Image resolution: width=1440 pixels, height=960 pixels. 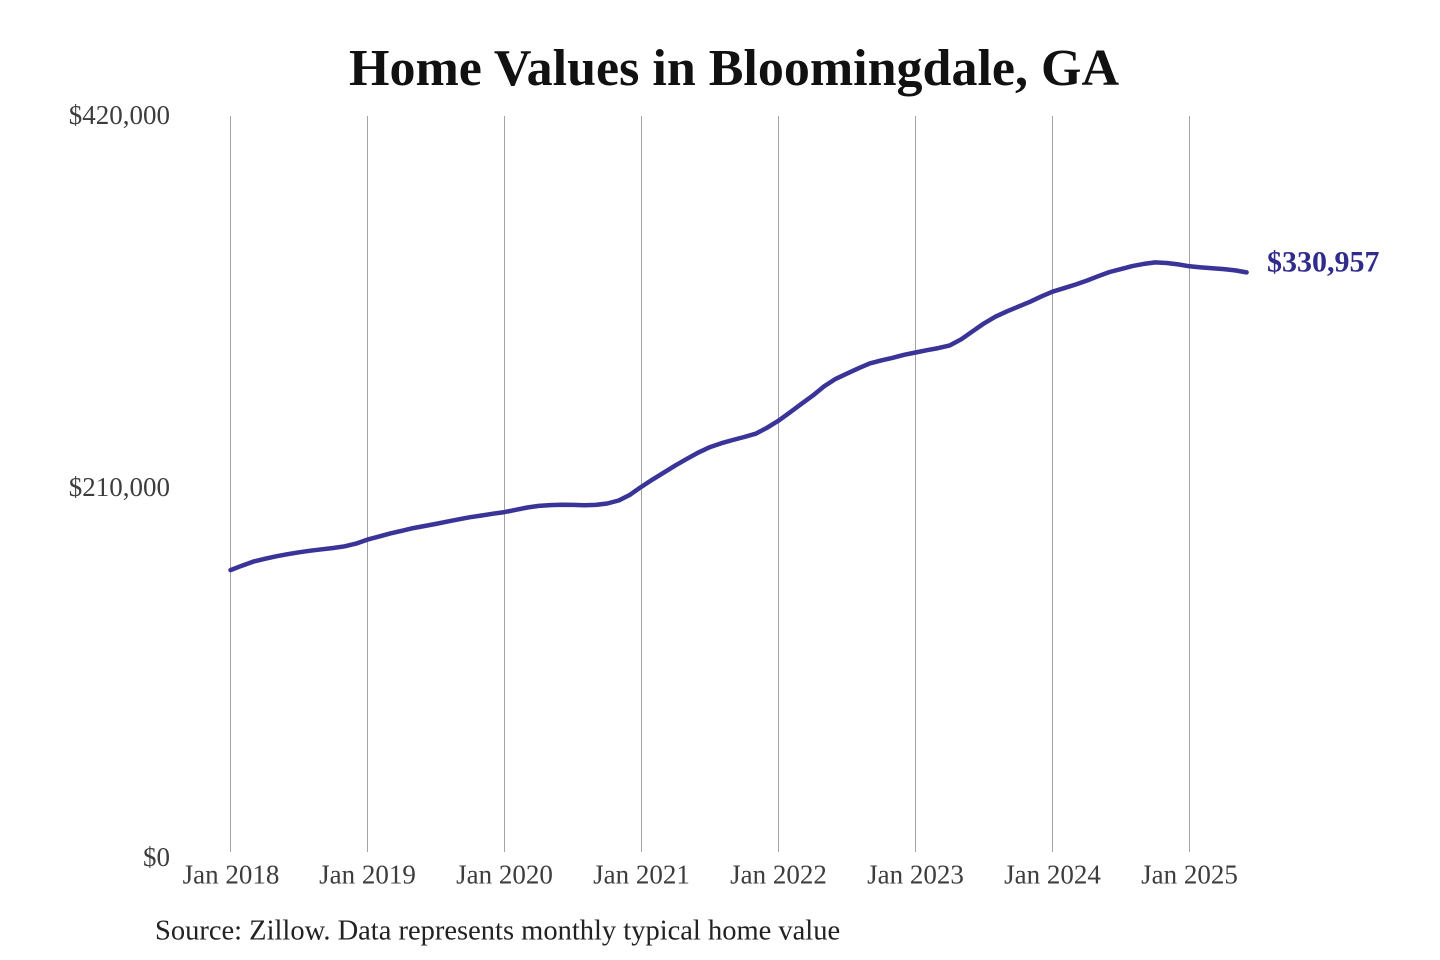 I want to click on svg-text:Home Values in Bloomingdale, G: Home Values in Bloomingdale, GA, so click(x=734, y=68).